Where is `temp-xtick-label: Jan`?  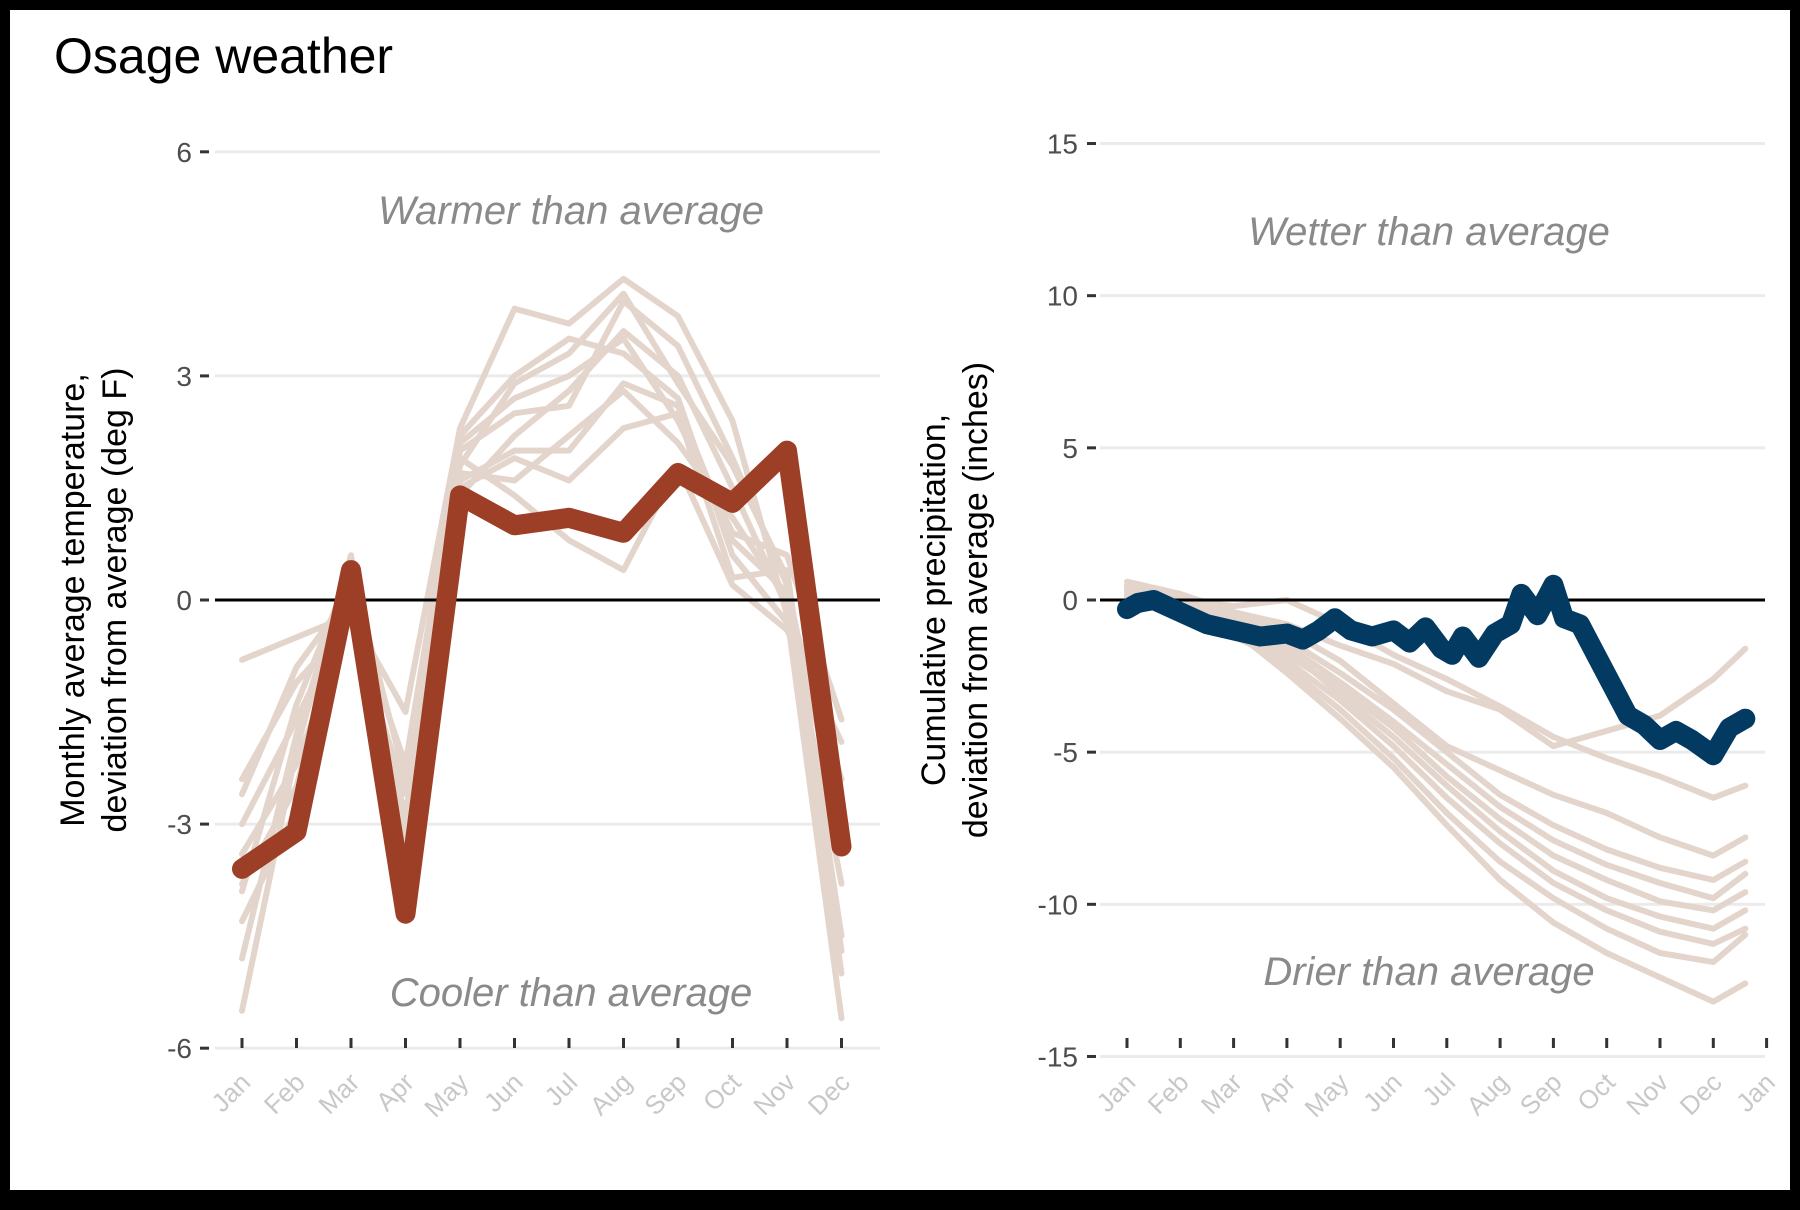
temp-xtick-label: Jan is located at coordinates (230, 1092).